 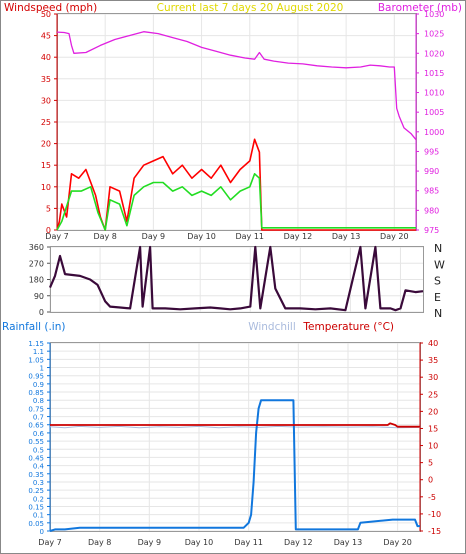 What do you see at coordinates (36, 426) in the screenshot?
I see `rainfall-tick-label: 0.65` at bounding box center [36, 426].